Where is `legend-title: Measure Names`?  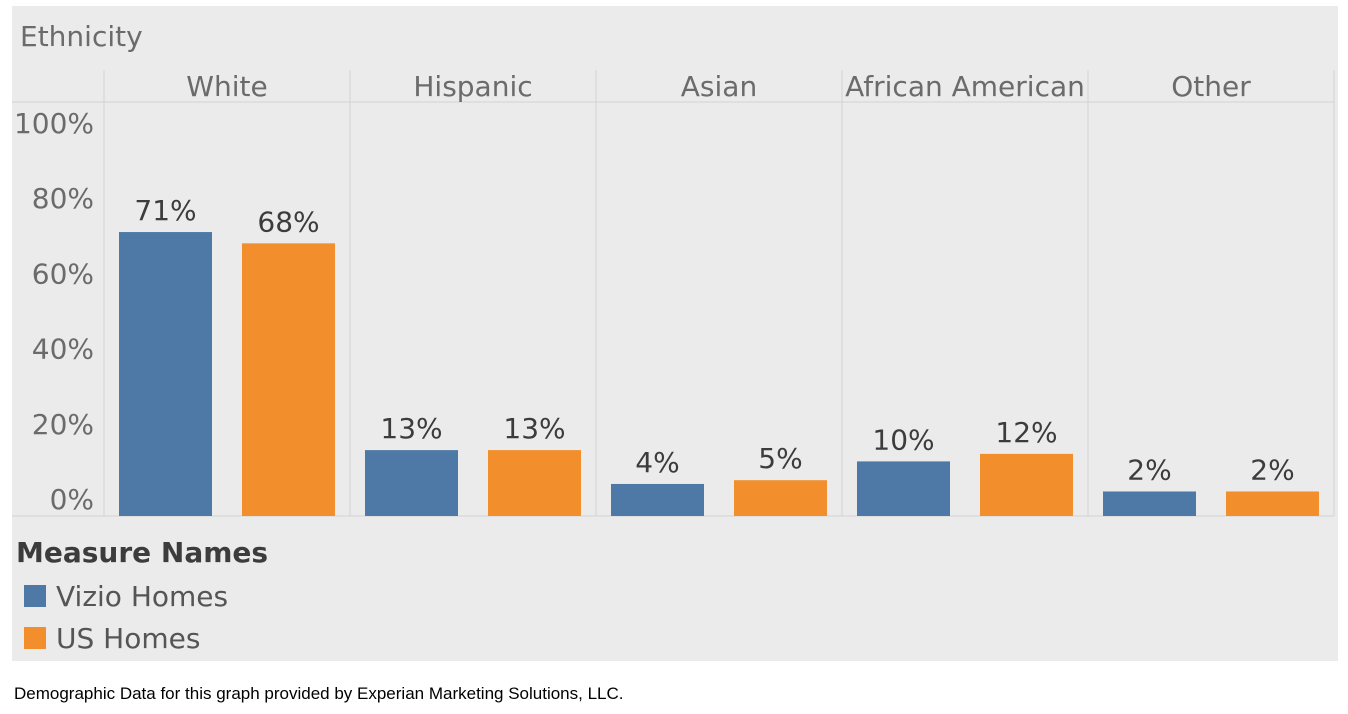 legend-title: Measure Names is located at coordinates (142, 552).